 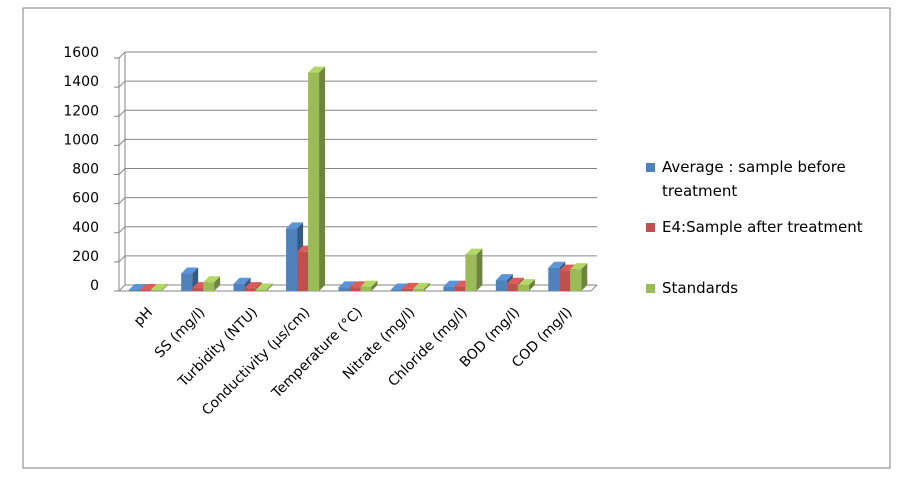 What do you see at coordinates (81, 53) in the screenshot?
I see `y-tick-label: 1600` at bounding box center [81, 53].